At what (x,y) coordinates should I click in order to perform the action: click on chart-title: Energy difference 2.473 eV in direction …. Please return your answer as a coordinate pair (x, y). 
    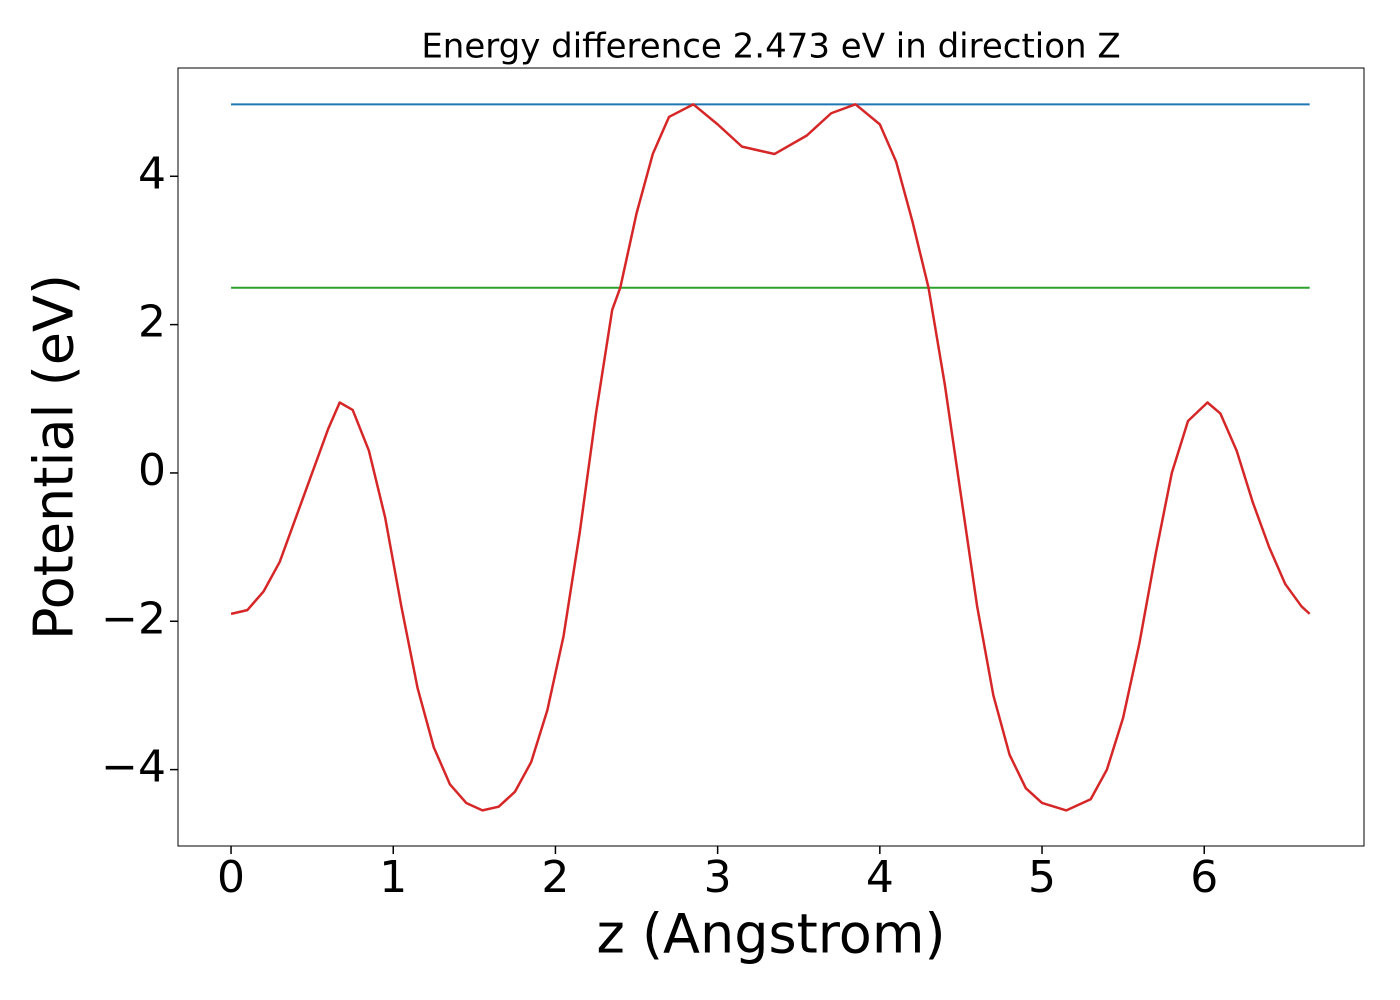
    Looking at the image, I should click on (770, 47).